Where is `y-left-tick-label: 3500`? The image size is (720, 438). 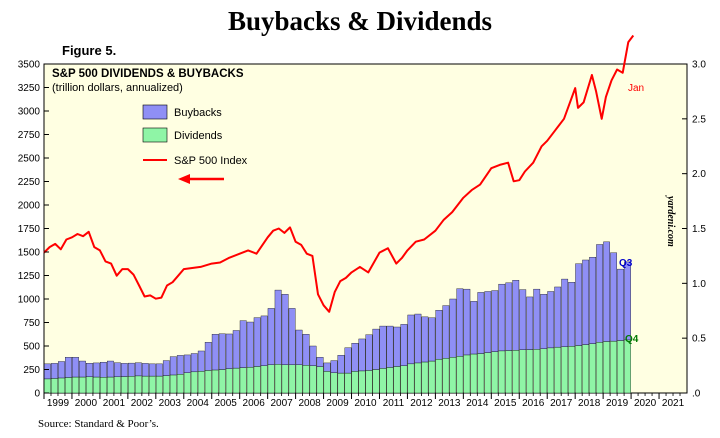
y-left-tick-label: 3500 is located at coordinates (29, 65).